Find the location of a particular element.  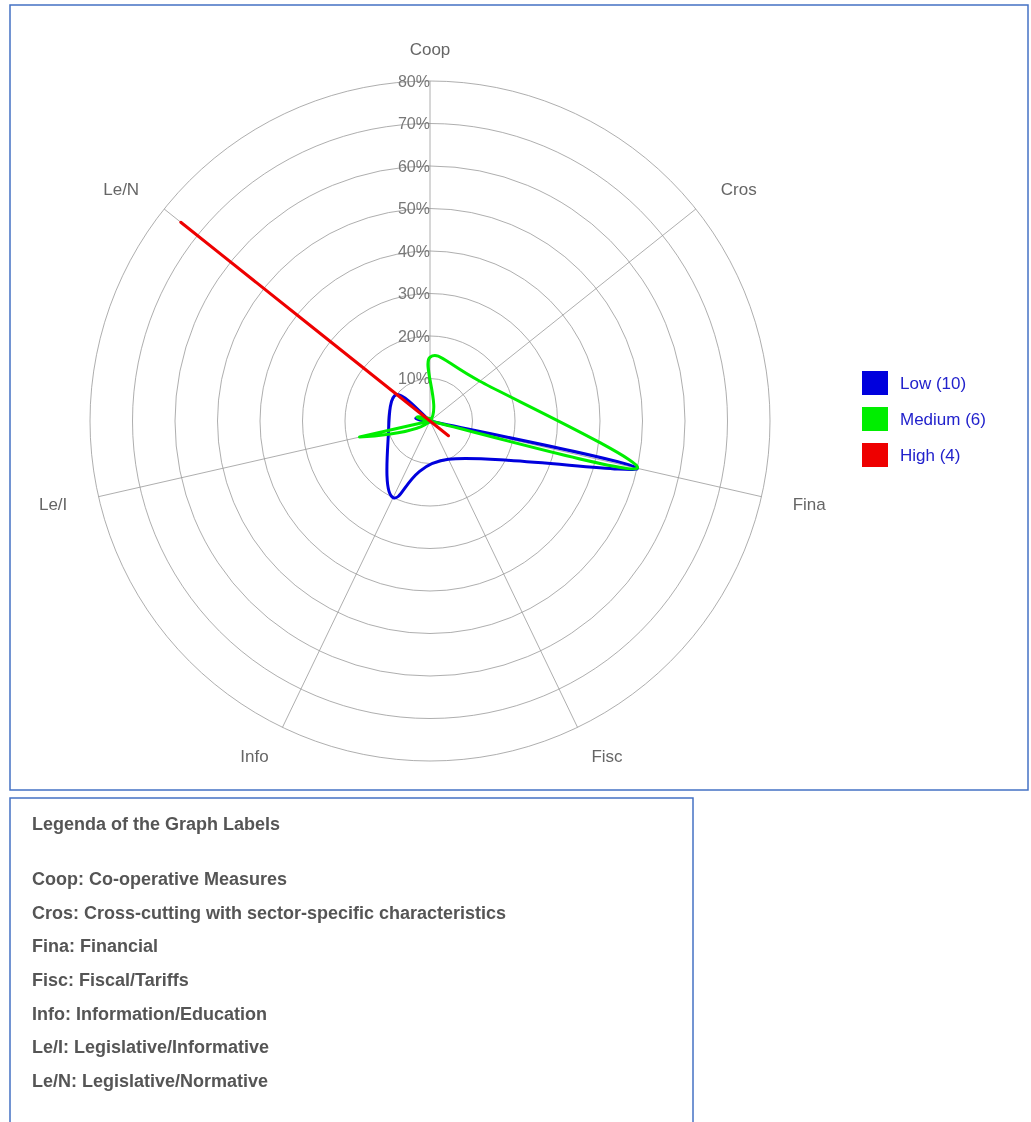

y-tick-label: 60% is located at coordinates (413, 166).